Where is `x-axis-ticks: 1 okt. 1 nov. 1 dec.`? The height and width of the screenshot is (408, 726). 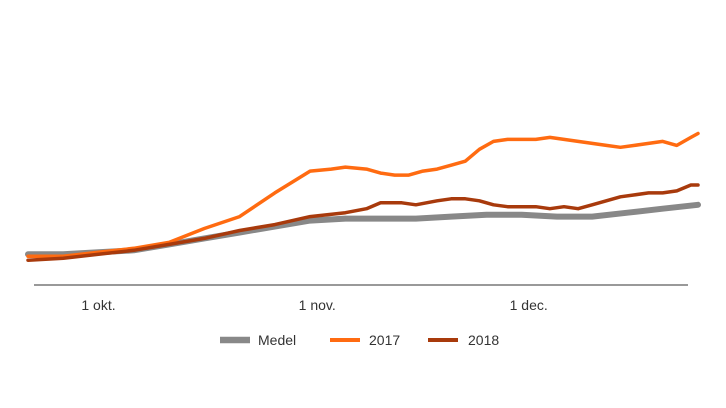
x-axis-ticks: 1 okt. 1 nov. 1 dec. is located at coordinates (314, 305).